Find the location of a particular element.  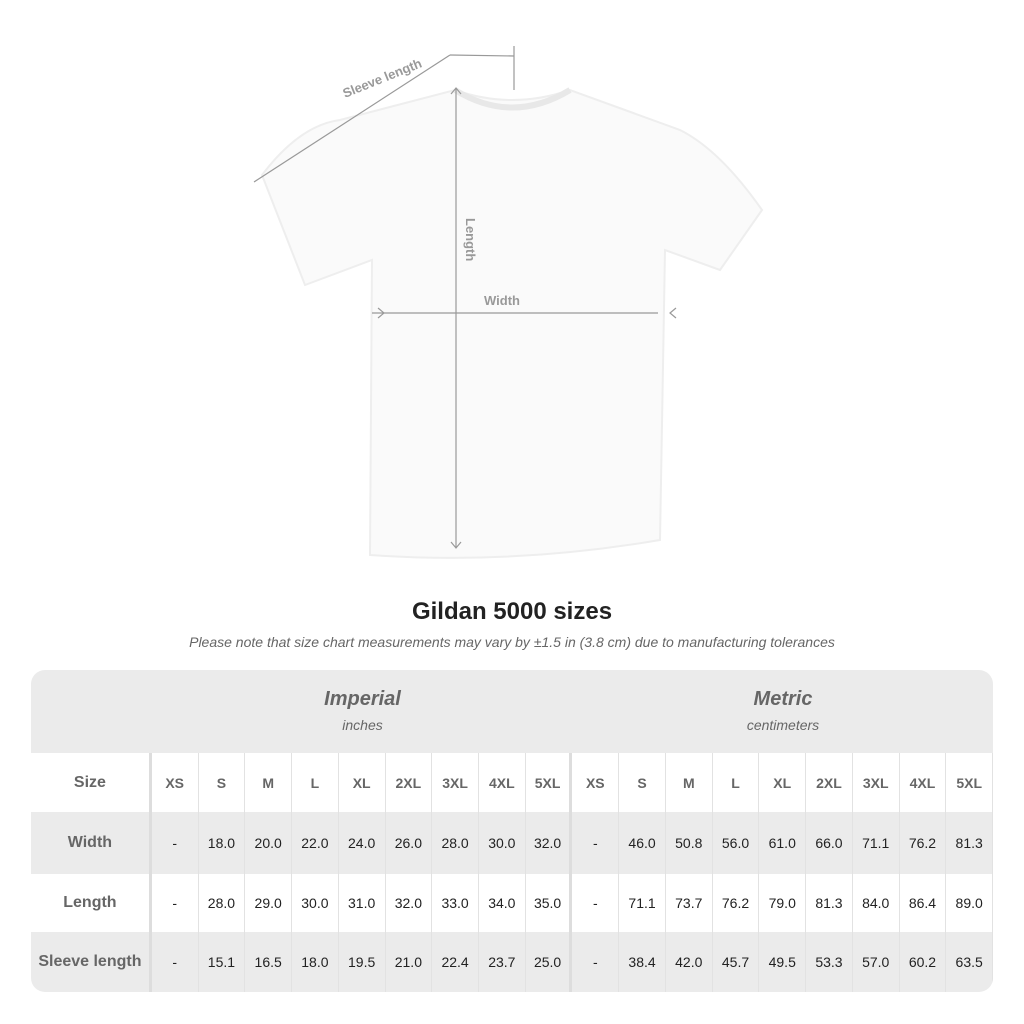

table-cell: 21.0 is located at coordinates (409, 962).